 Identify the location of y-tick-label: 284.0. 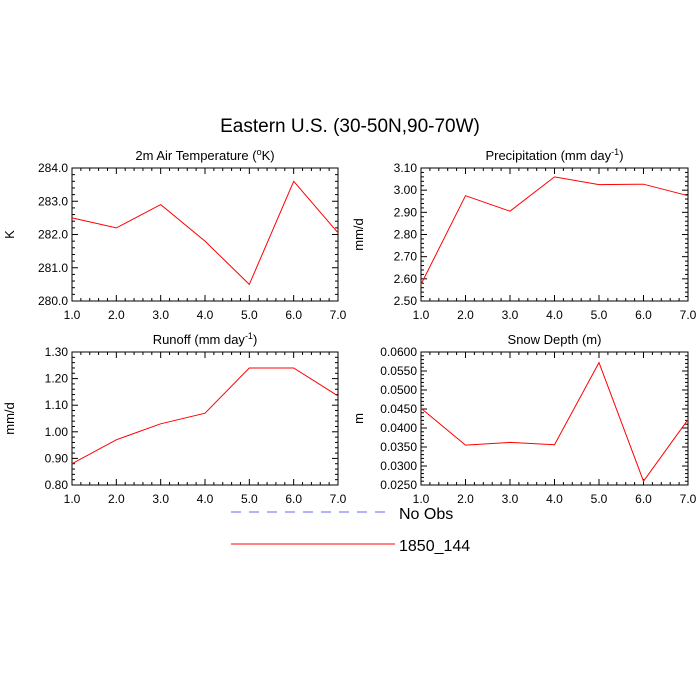
(53, 168).